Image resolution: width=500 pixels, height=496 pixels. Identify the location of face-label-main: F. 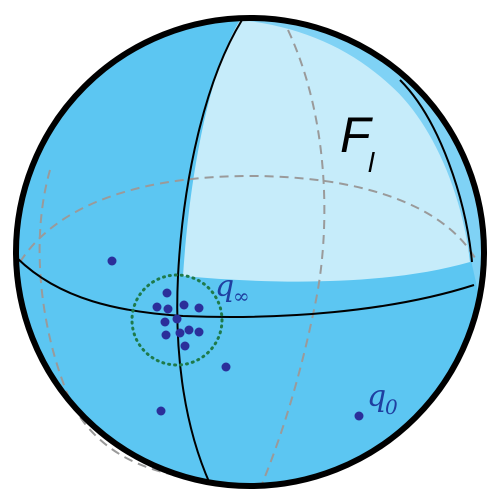
(356, 135).